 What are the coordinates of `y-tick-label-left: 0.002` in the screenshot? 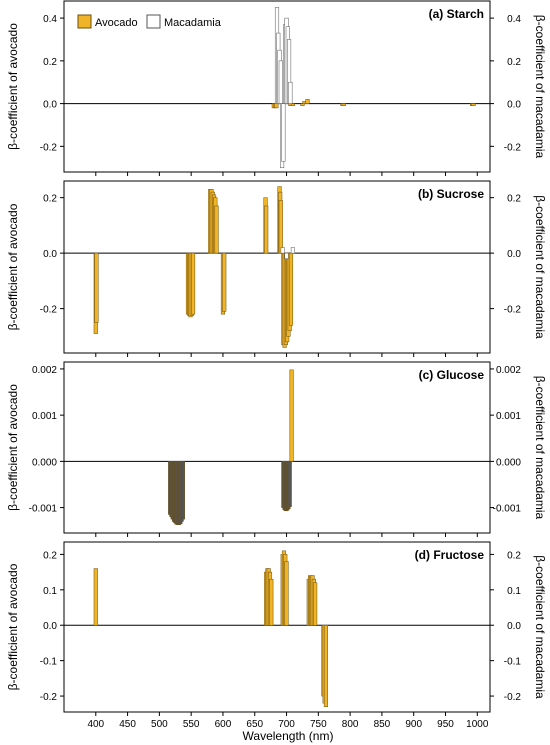 It's located at (44, 370).